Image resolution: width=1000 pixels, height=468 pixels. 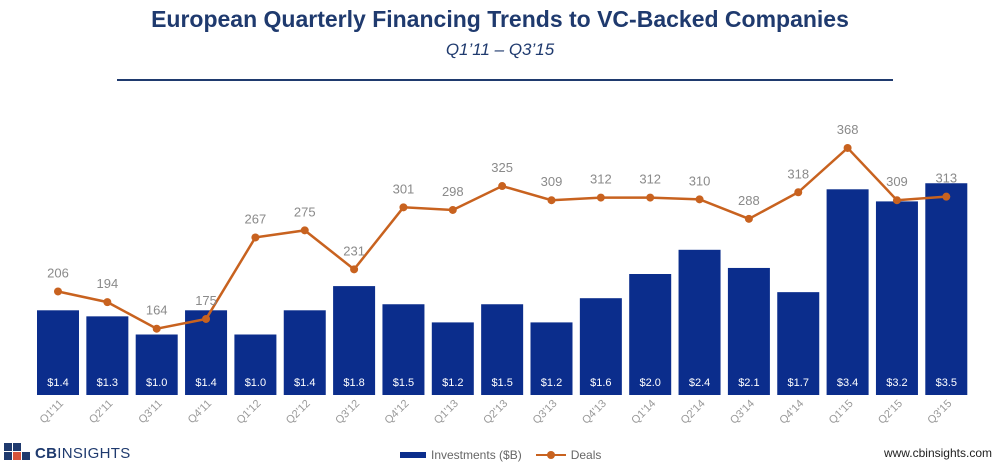 What do you see at coordinates (545, 412) in the screenshot?
I see `x-tick-label: Q3'13` at bounding box center [545, 412].